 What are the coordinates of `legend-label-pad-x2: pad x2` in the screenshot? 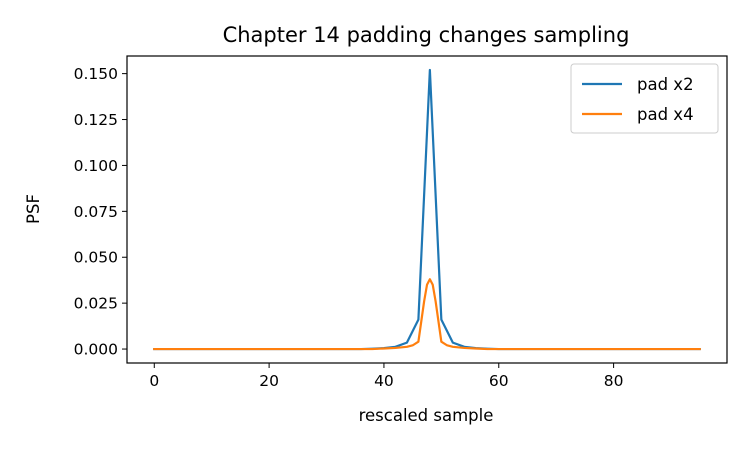 It's located at (665, 84).